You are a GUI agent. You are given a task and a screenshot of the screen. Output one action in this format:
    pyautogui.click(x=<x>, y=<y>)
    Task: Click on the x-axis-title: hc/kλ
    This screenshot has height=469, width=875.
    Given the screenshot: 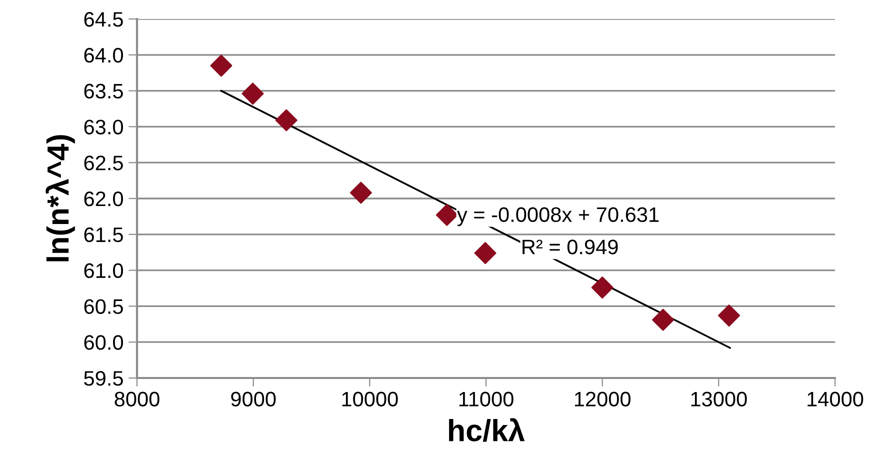 What is the action you would take?
    pyautogui.click(x=487, y=430)
    